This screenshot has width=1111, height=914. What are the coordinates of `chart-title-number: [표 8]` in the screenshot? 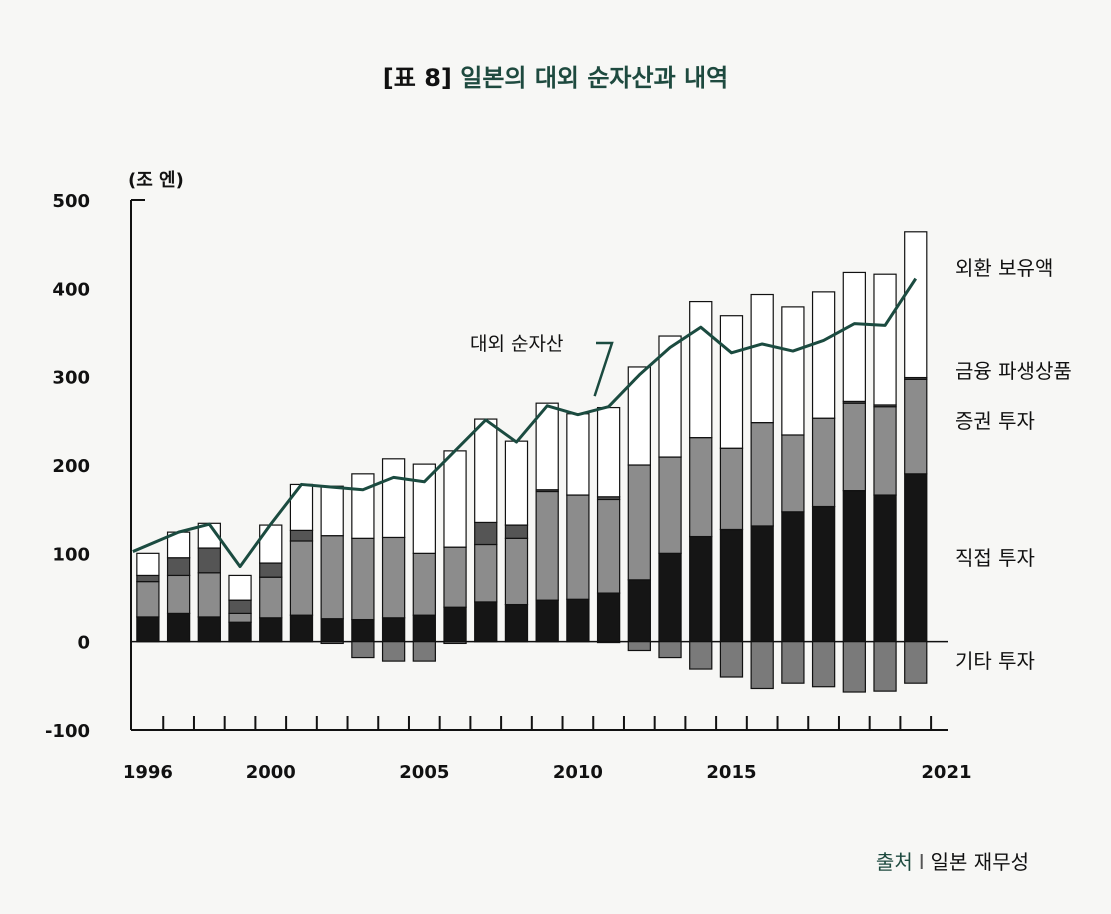 It's located at (417, 78).